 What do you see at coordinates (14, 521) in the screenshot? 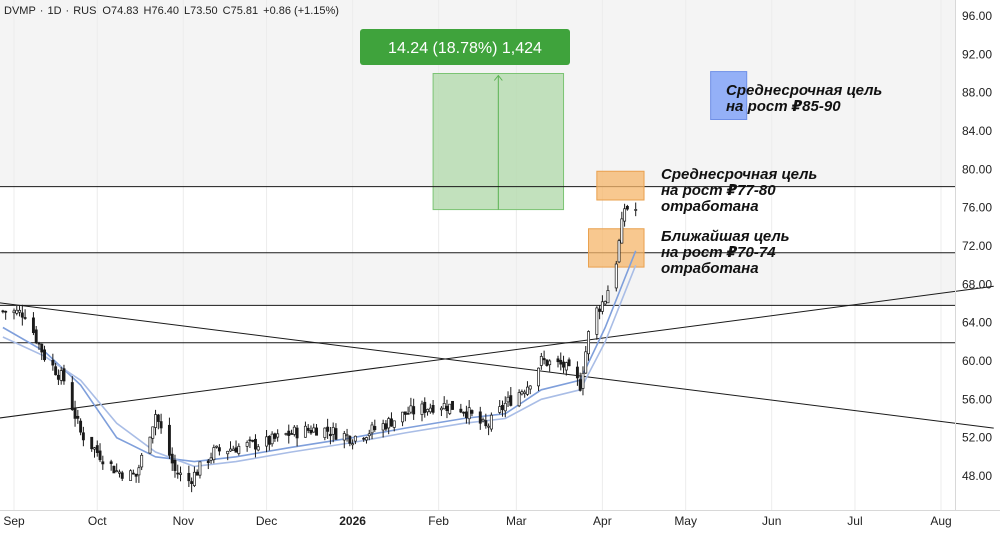
I see `time-tick-sep: Sep` at bounding box center [14, 521].